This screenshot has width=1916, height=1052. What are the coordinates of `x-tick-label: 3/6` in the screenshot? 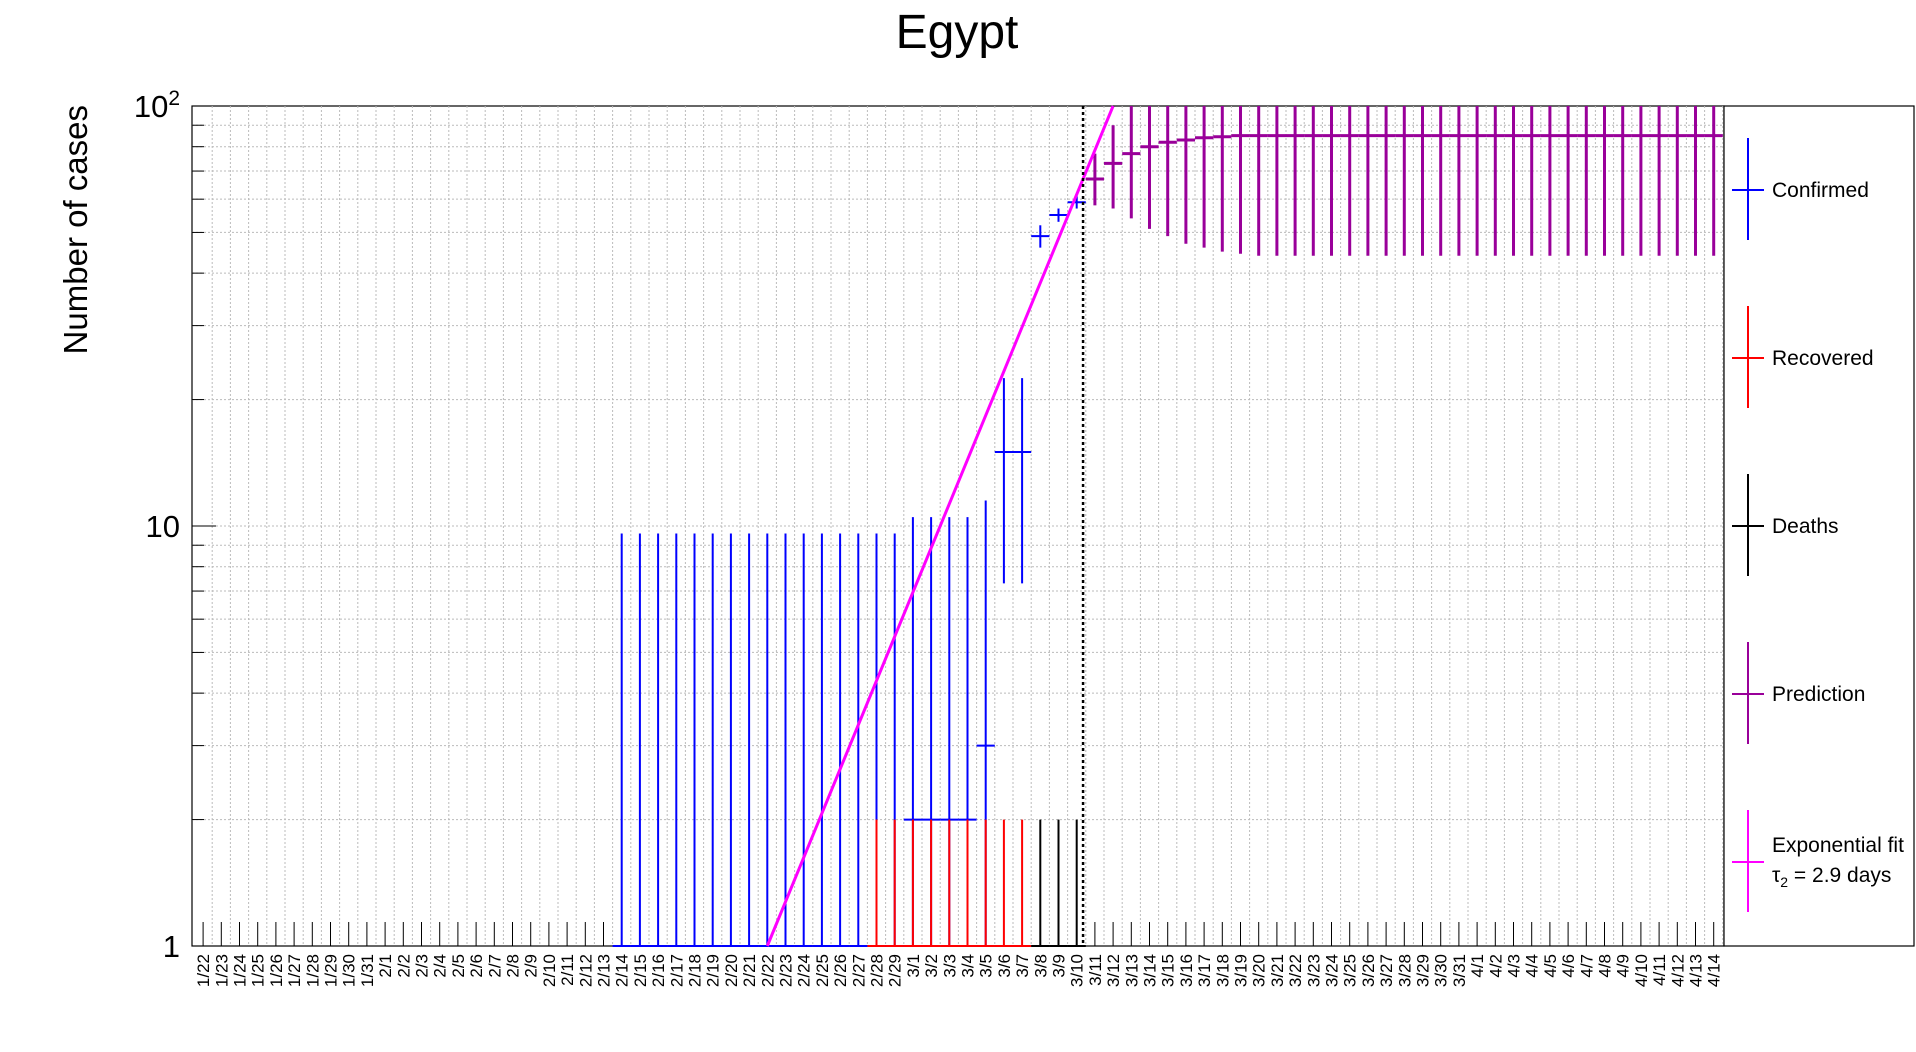 It's located at (1004, 966).